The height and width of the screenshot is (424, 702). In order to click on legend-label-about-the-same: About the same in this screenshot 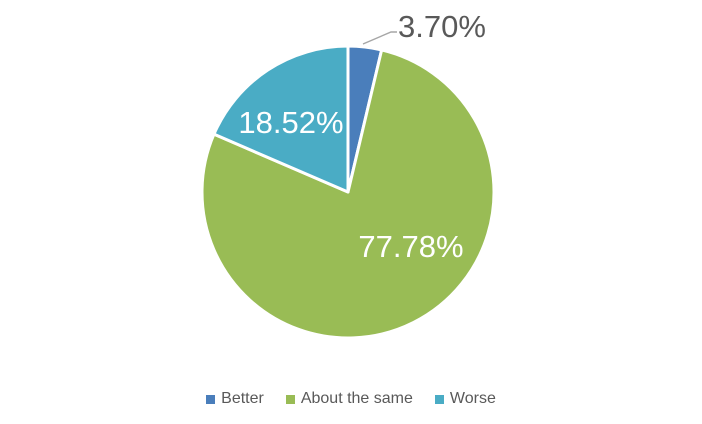, I will do `click(356, 398)`.